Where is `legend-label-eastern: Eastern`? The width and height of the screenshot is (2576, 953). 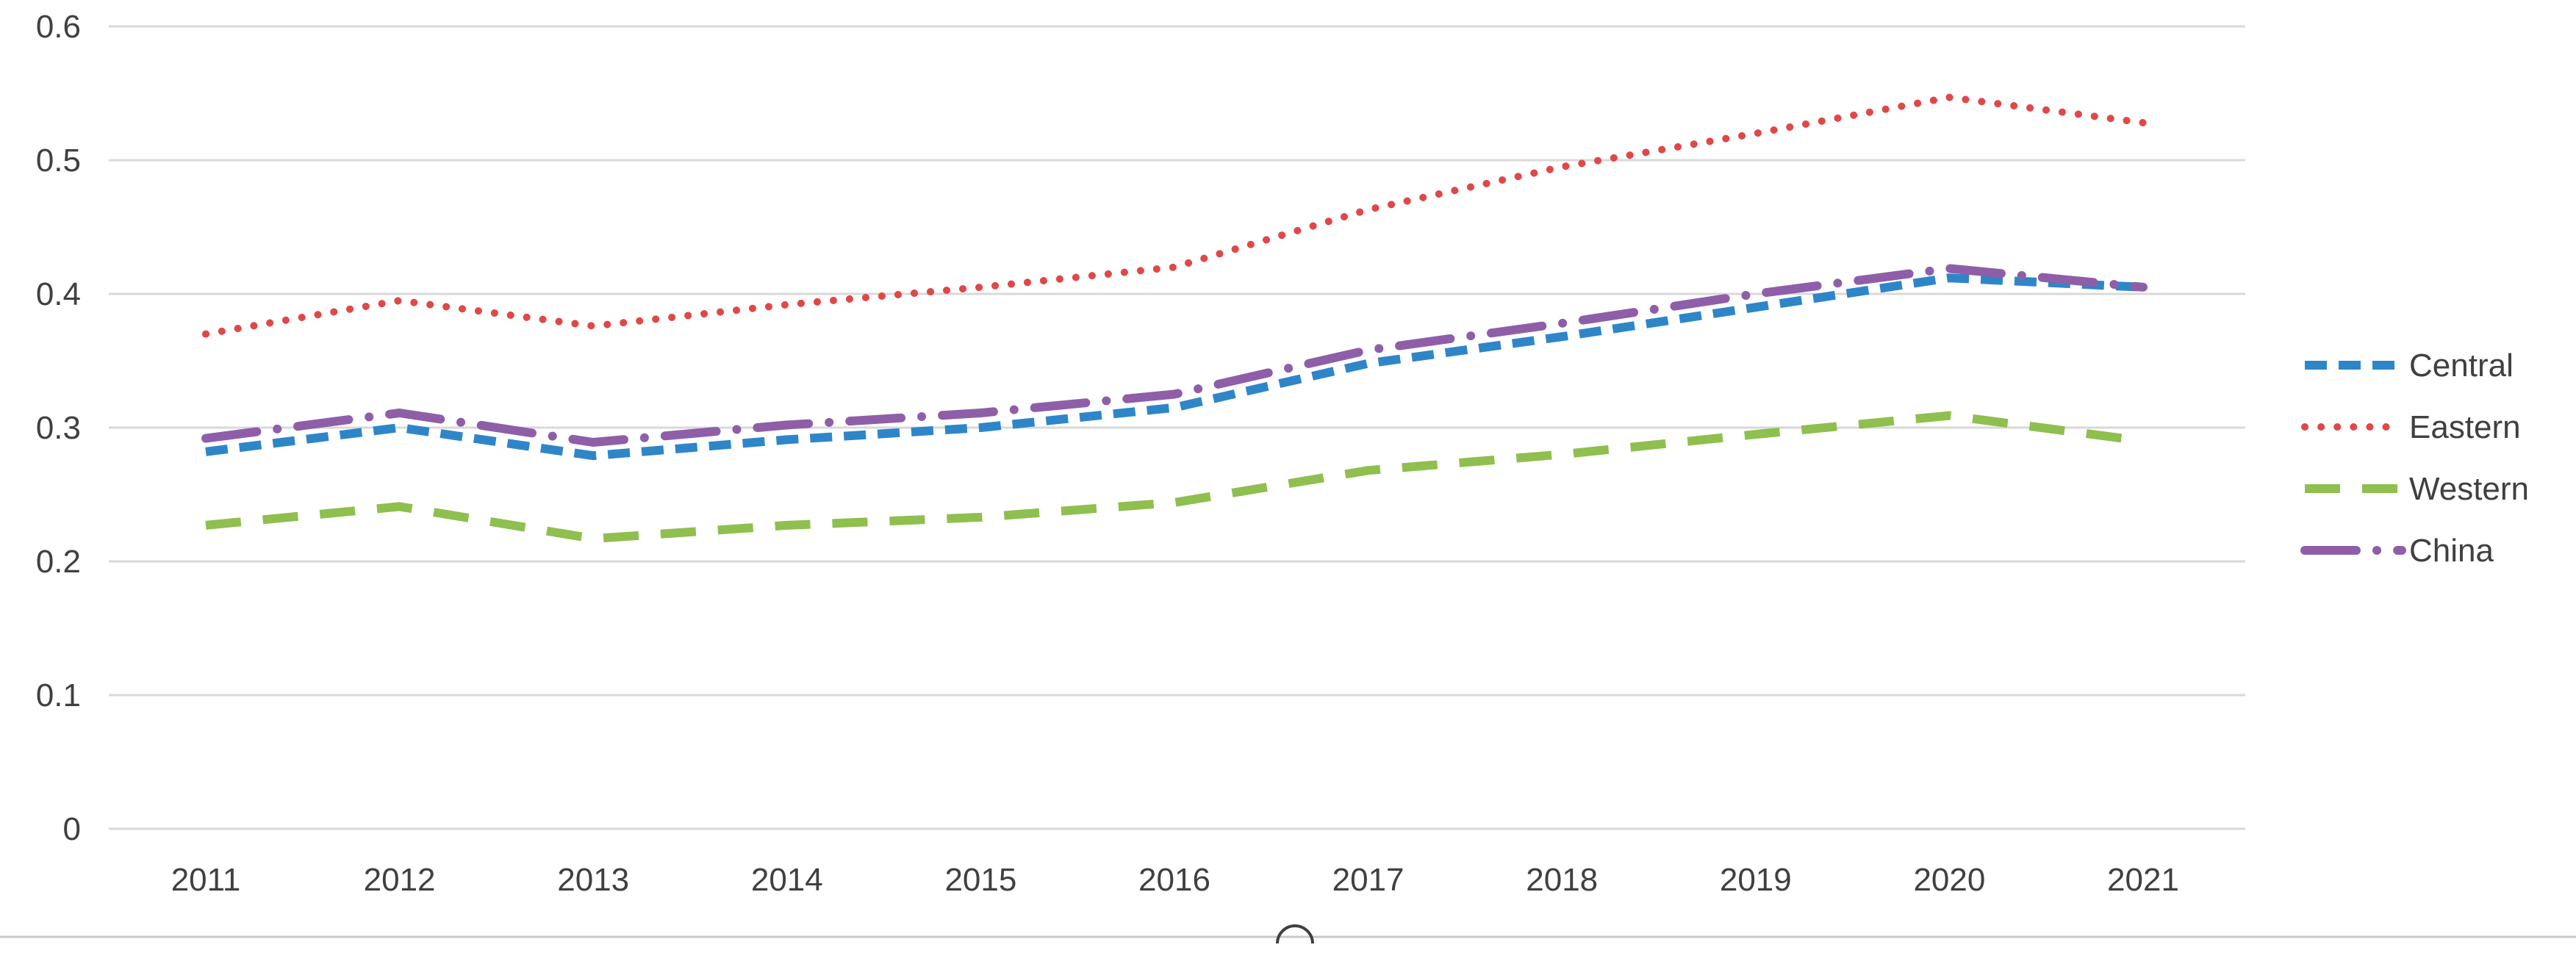
legend-label-eastern: Eastern is located at coordinates (2465, 427).